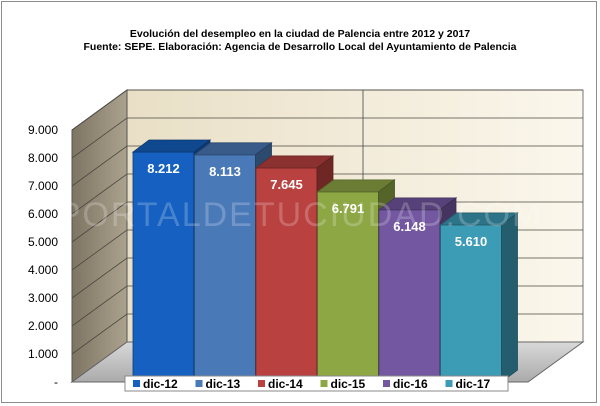  I want to click on y-tick-label: 3.000, so click(43, 298).